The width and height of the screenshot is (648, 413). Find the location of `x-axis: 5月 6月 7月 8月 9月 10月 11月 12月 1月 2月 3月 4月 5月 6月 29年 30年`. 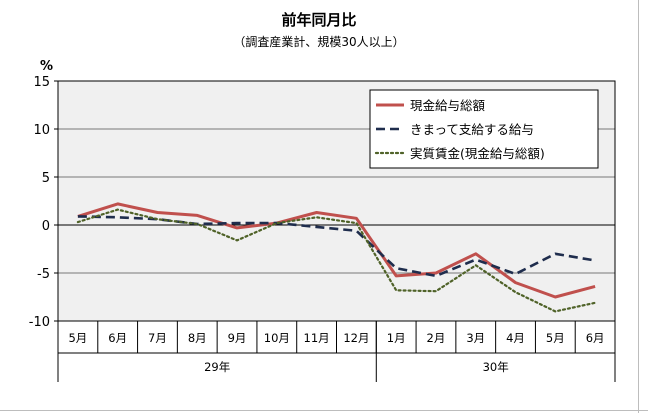

x-axis: 5月 6月 7月 8月 9月 10月 11月 12月 1月 2月 3月 4月 5月 6月 29年 30年 is located at coordinates (336, 351).